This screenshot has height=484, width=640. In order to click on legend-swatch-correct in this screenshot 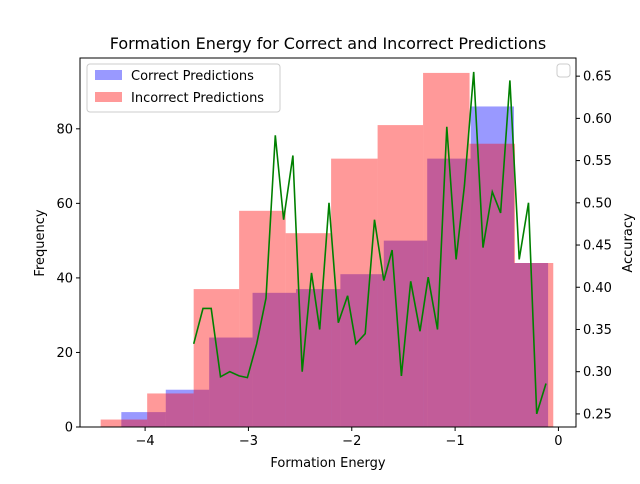, I will do `click(108, 75)`.